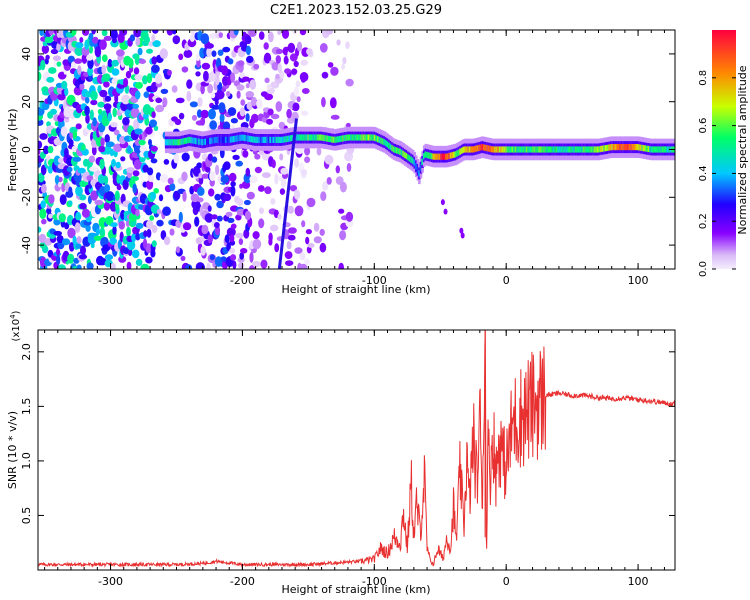  Describe the element at coordinates (356, 10) in the screenshot. I see `chart-title: C2E1.2023.152.03.25.G29` at that location.